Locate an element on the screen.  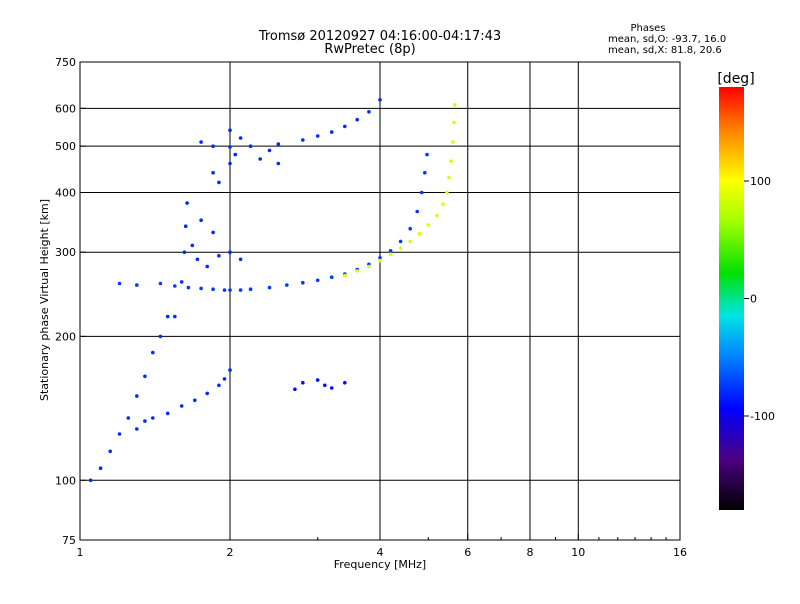
x-tick-label: 1 is located at coordinates (80, 552).